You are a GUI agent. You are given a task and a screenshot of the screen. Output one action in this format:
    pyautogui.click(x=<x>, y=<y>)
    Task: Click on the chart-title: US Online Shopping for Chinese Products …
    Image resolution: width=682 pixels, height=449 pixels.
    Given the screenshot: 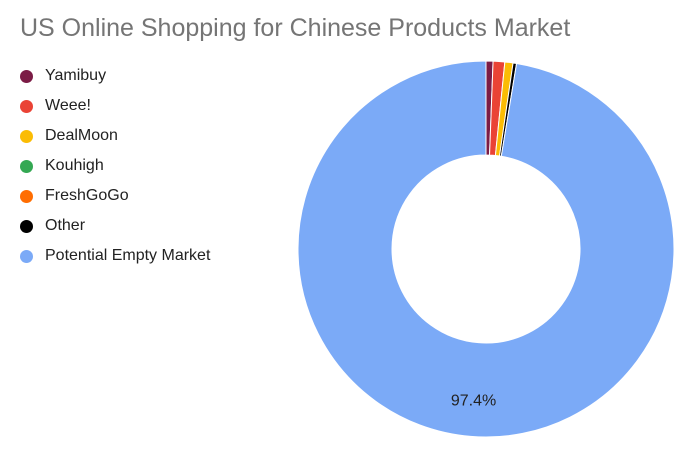 What is the action you would take?
    pyautogui.click(x=295, y=28)
    